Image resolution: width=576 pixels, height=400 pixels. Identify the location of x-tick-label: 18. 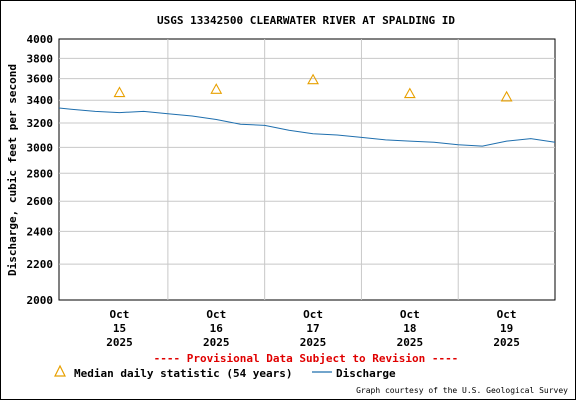
(409, 328).